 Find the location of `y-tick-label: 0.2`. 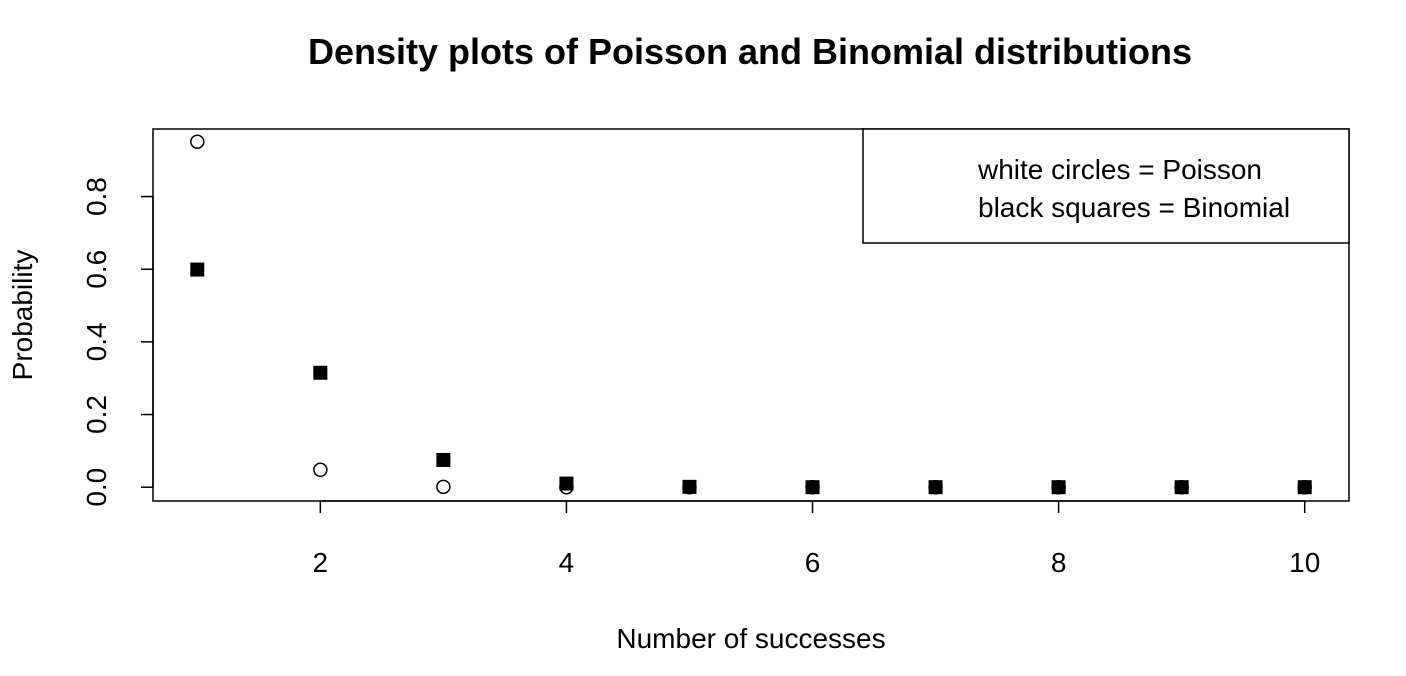

y-tick-label: 0.2 is located at coordinates (96, 414).